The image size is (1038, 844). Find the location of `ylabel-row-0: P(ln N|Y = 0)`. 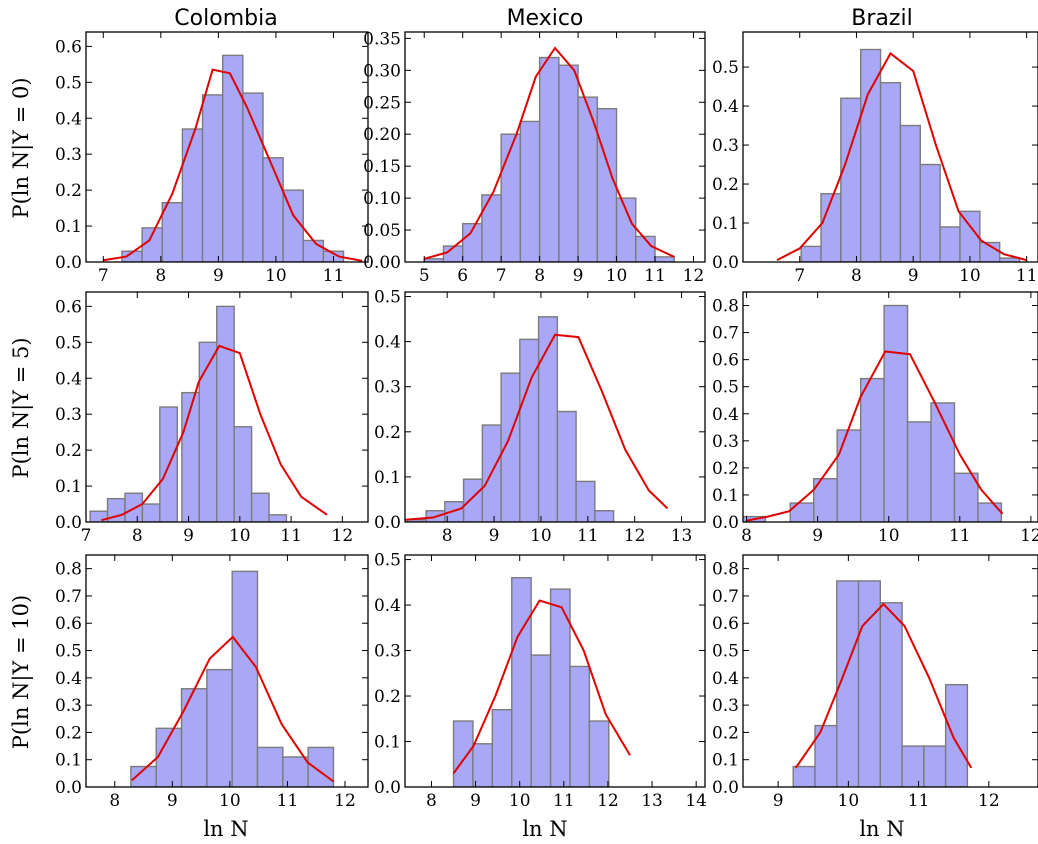

ylabel-row-0: P(ln N|Y = 0) is located at coordinates (21, 147).